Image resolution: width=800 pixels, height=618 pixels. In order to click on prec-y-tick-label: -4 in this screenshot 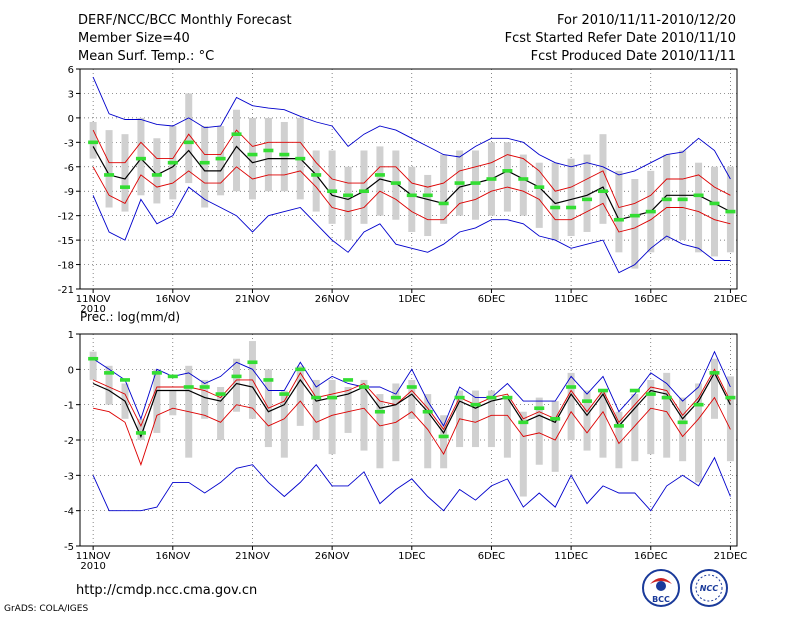, I will do `click(69, 512)`.